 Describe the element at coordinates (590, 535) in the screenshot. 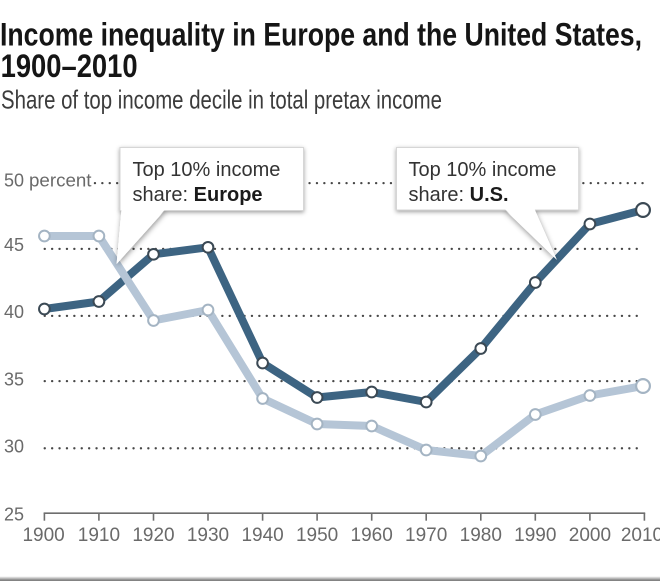

I see `svg-text: 2000` at that location.